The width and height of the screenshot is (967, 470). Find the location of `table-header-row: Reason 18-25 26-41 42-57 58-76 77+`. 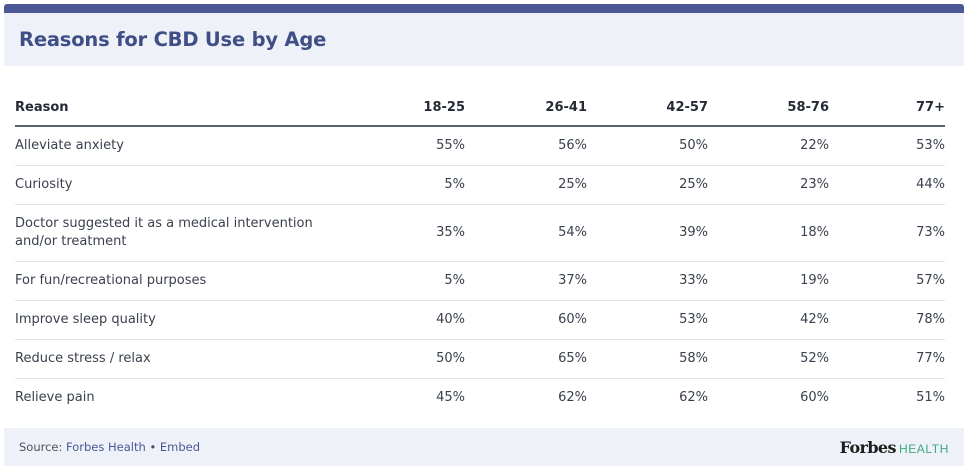

table-header-row: Reason 18-25 26-41 42-57 58-76 77+ is located at coordinates (480, 108).